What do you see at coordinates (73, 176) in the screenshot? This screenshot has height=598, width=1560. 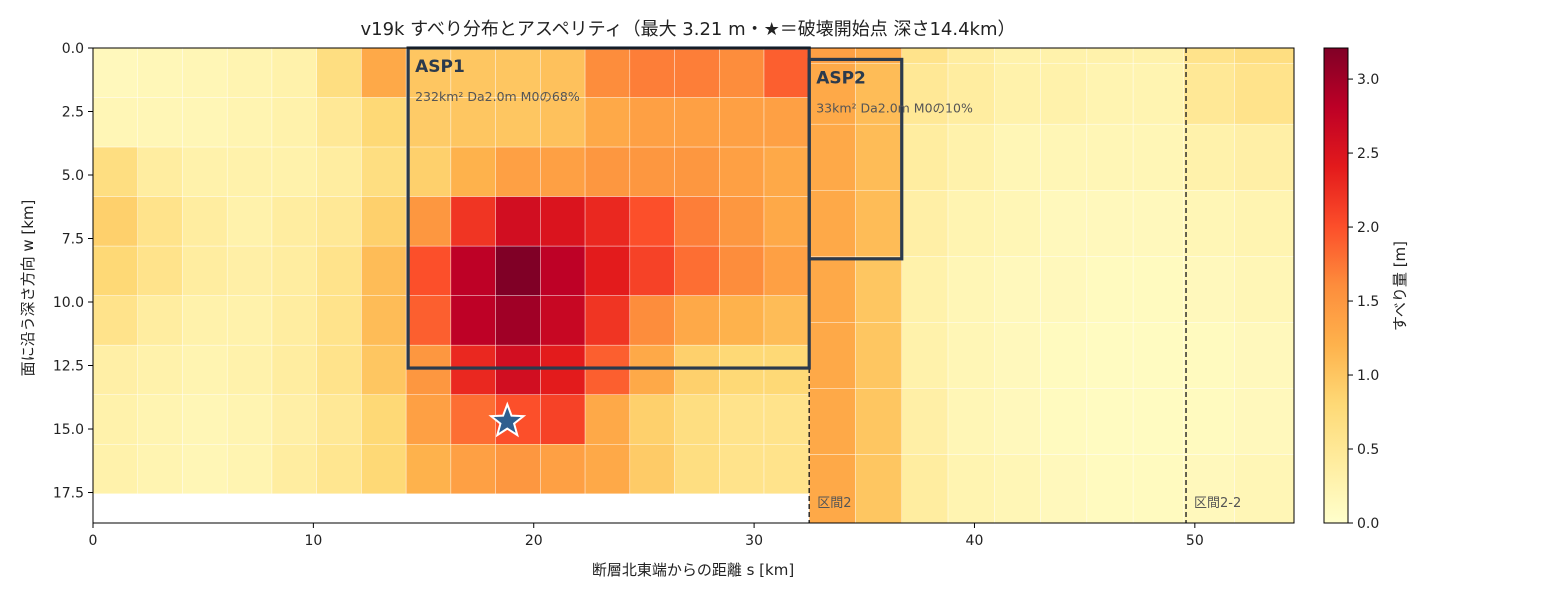 I see `y-tick-label: 5.0` at bounding box center [73, 176].